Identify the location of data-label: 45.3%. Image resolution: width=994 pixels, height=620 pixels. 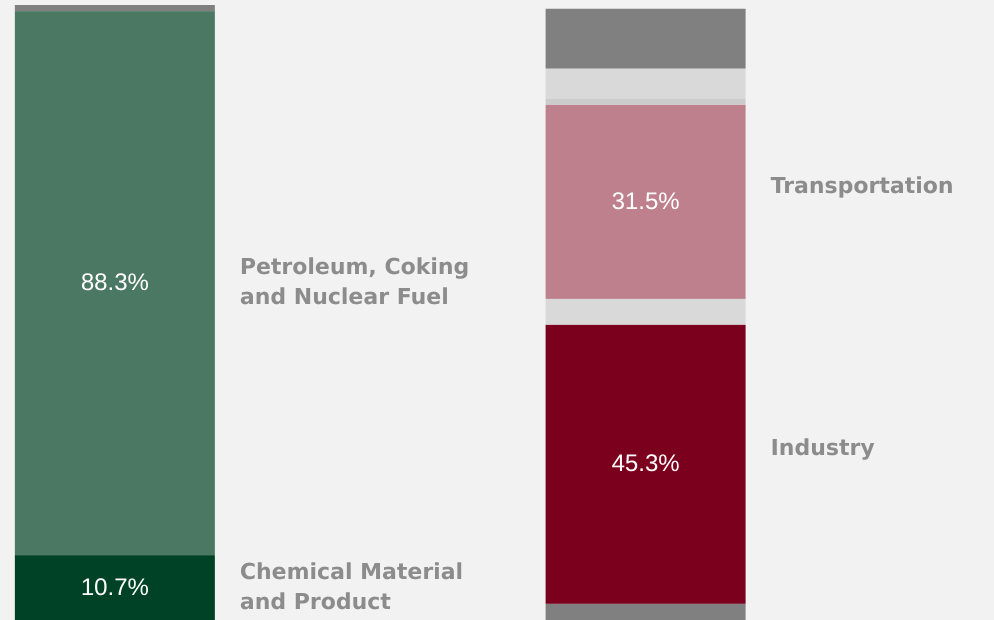
(646, 464).